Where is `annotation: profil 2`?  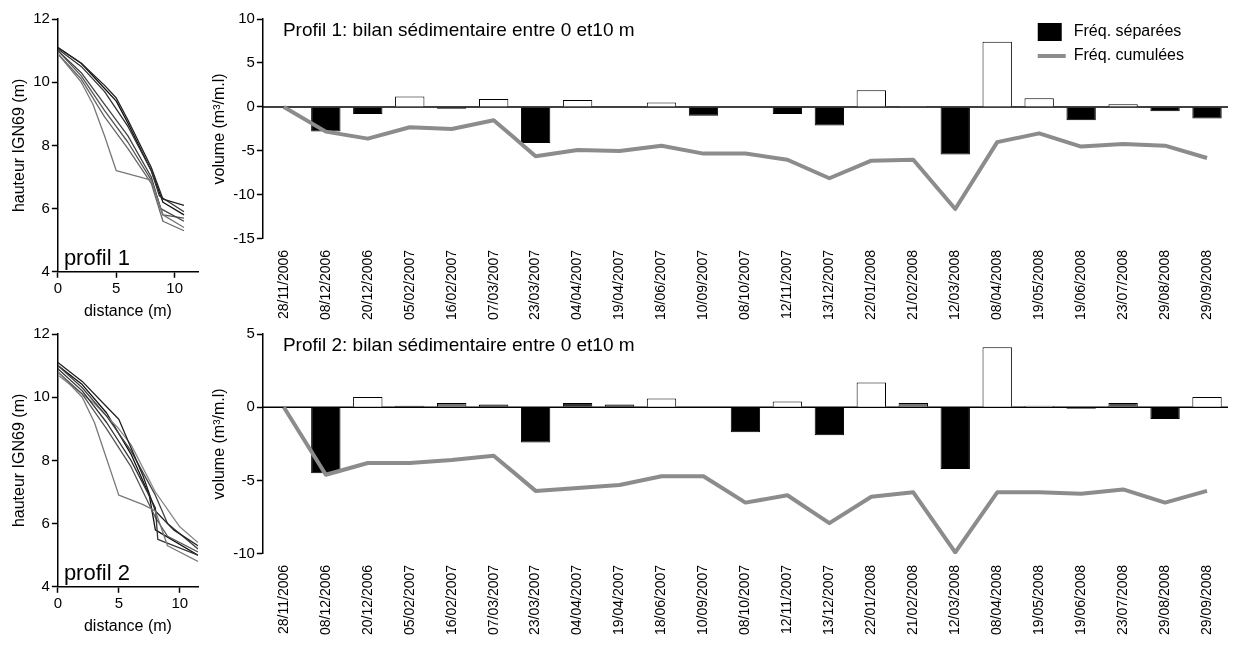
annotation: profil 2 is located at coordinates (96, 572).